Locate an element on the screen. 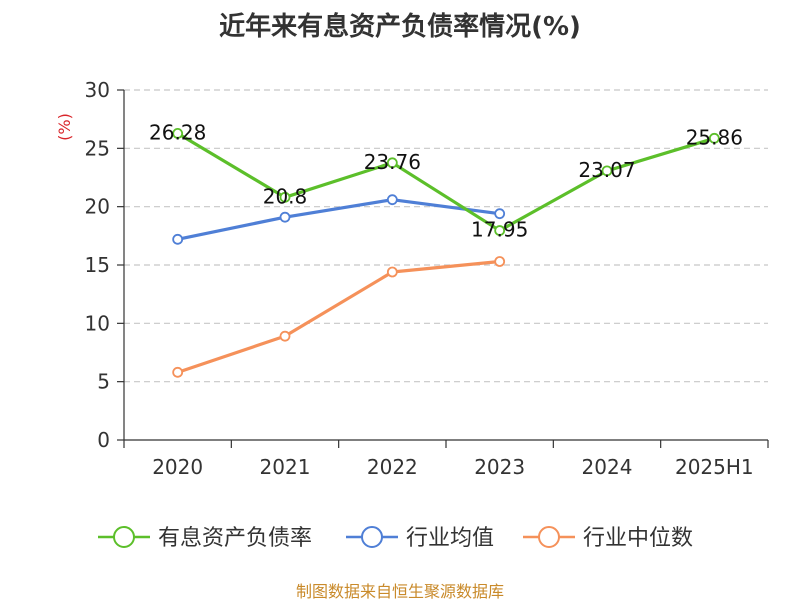 This screenshot has width=800, height=602. x-tick-label: 2021 is located at coordinates (285, 467).